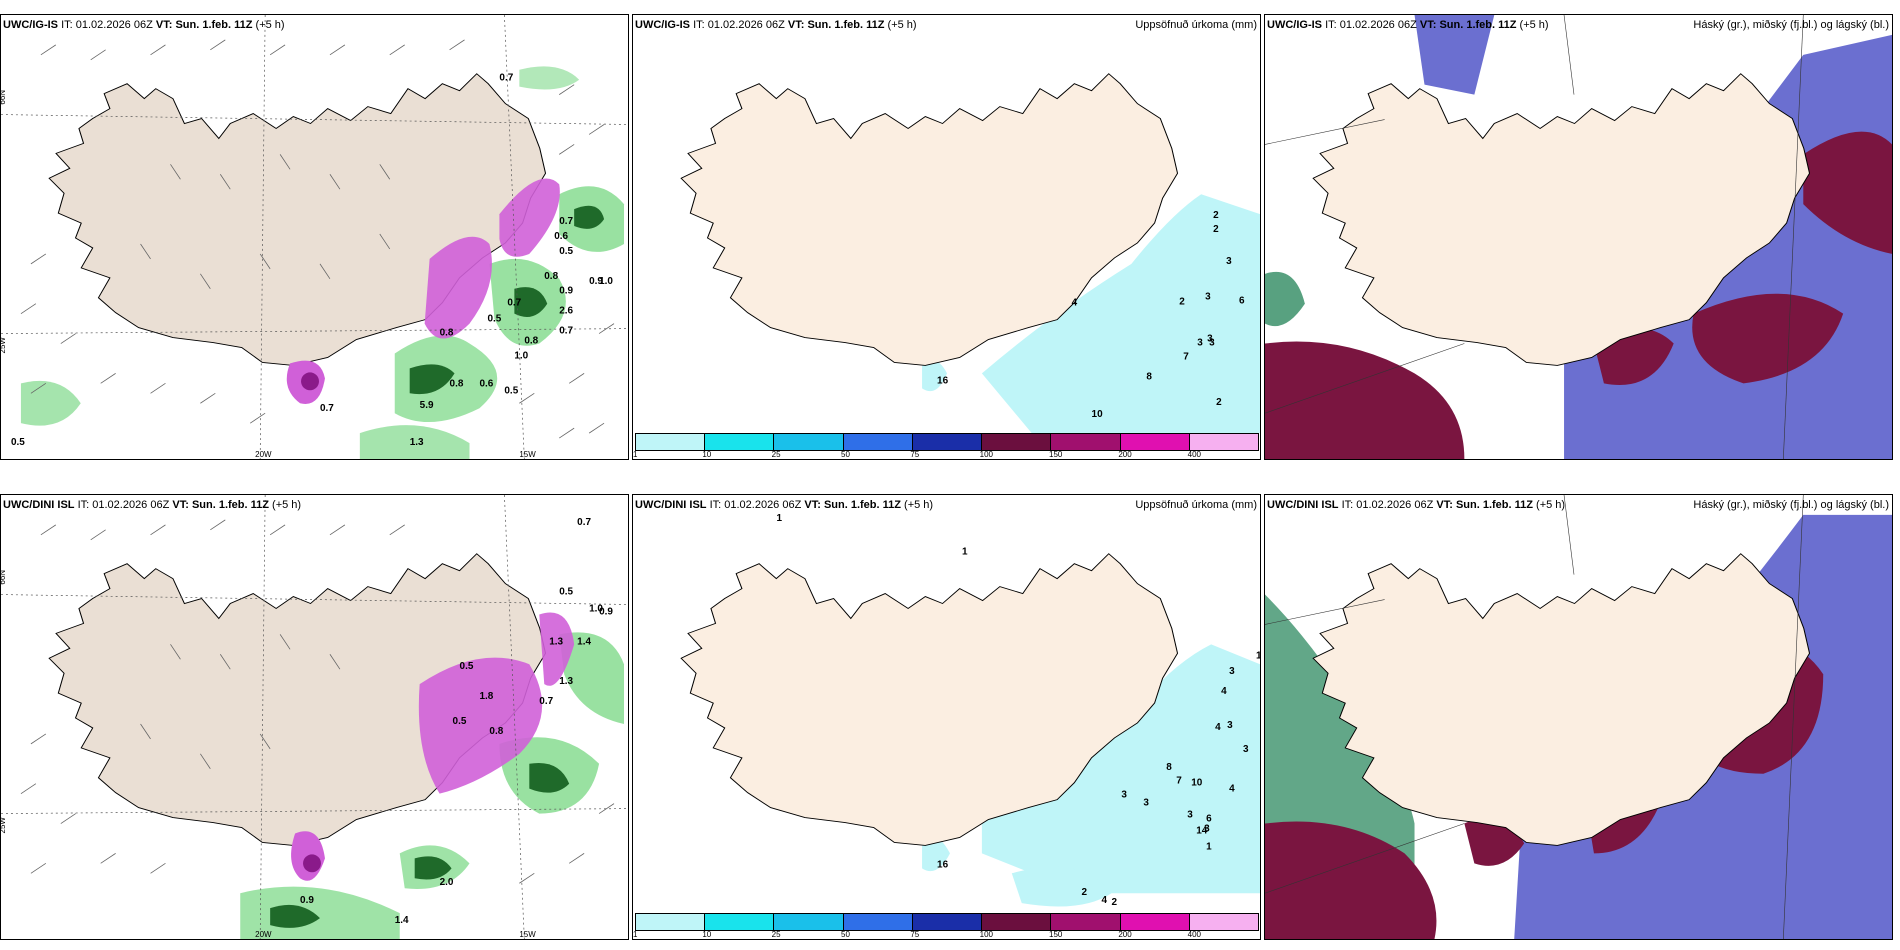 The height and width of the screenshot is (950, 1900). What do you see at coordinates (780, 518) in the screenshot?
I see `map-value-label: 1` at bounding box center [780, 518].